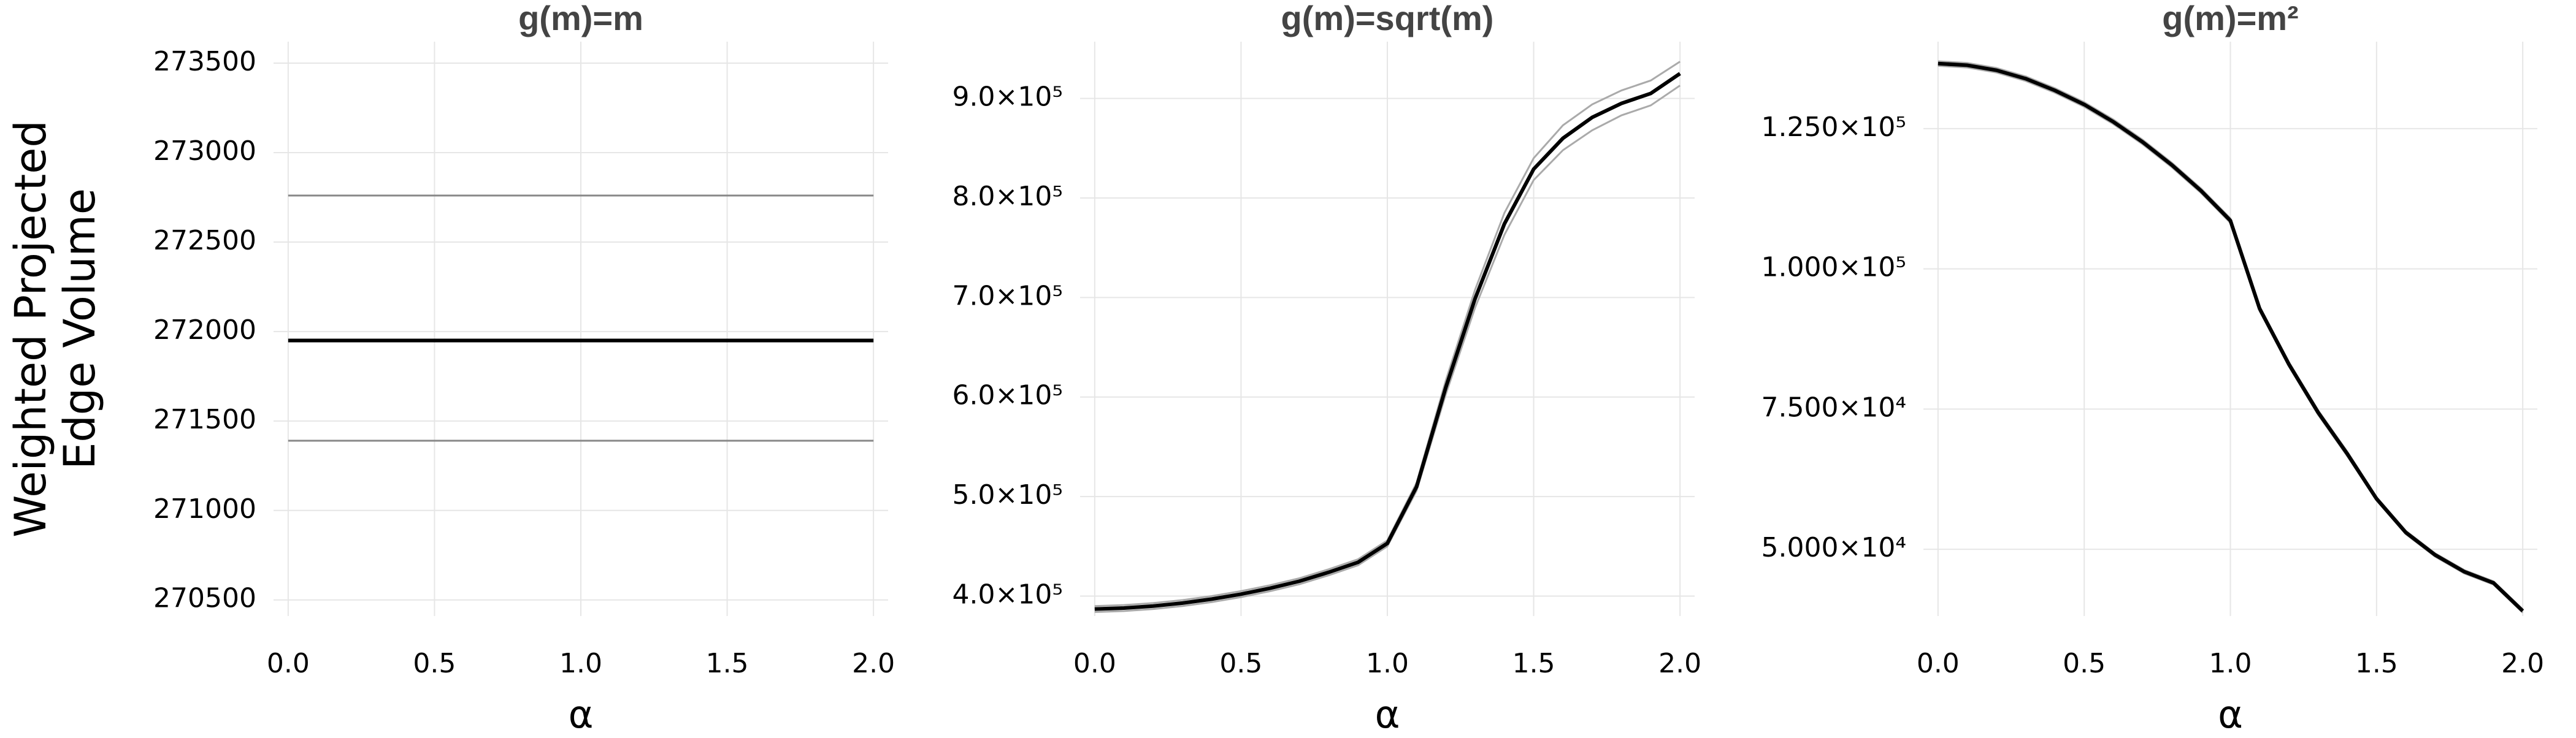 Image resolution: width=2576 pixels, height=738 pixels. What do you see at coordinates (204, 509) in the screenshot?
I see `y-tick-label: 271000` at bounding box center [204, 509].